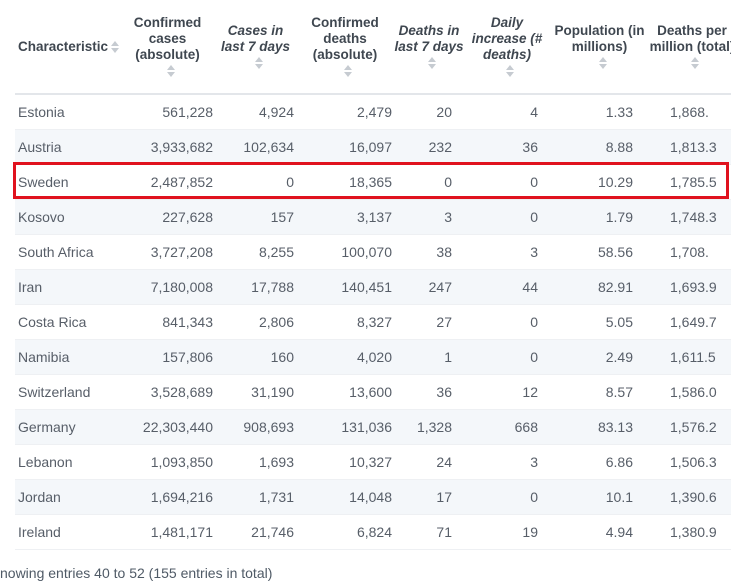  What do you see at coordinates (507, 287) in the screenshot?
I see `cell-daily-increase: 44` at bounding box center [507, 287].